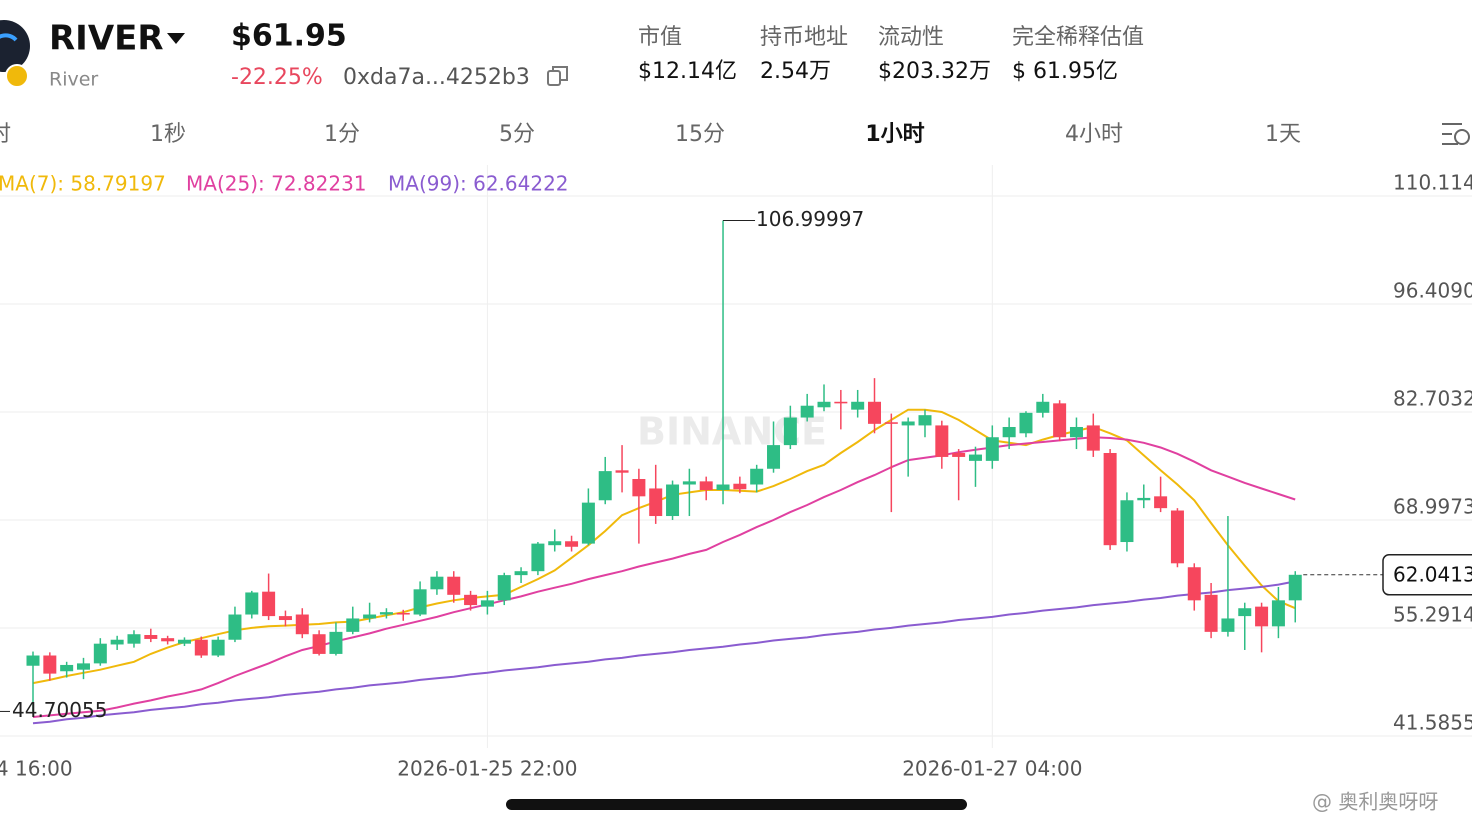 This screenshot has height=828, width=1472. What do you see at coordinates (894, 134) in the screenshot?
I see `interval-tab: 1小时` at bounding box center [894, 134].